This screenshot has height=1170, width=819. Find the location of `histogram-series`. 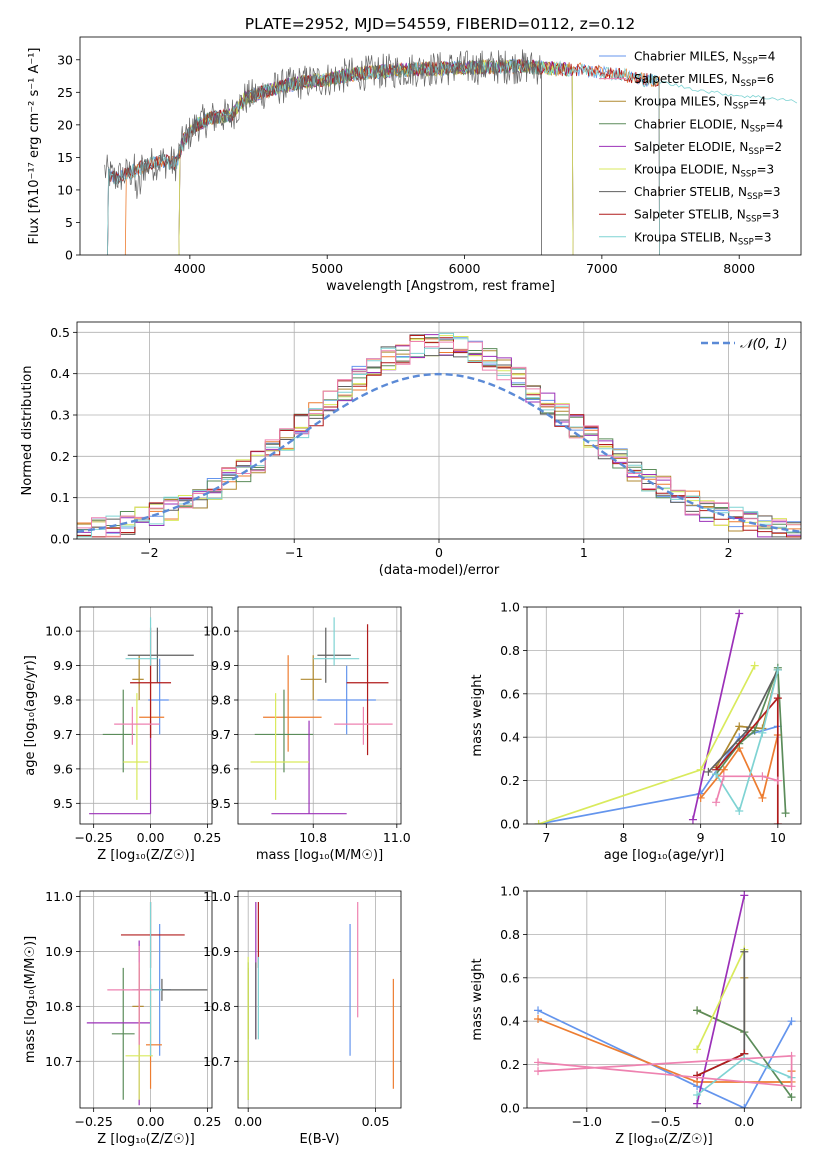

histogram-series is located at coordinates (439, 439).